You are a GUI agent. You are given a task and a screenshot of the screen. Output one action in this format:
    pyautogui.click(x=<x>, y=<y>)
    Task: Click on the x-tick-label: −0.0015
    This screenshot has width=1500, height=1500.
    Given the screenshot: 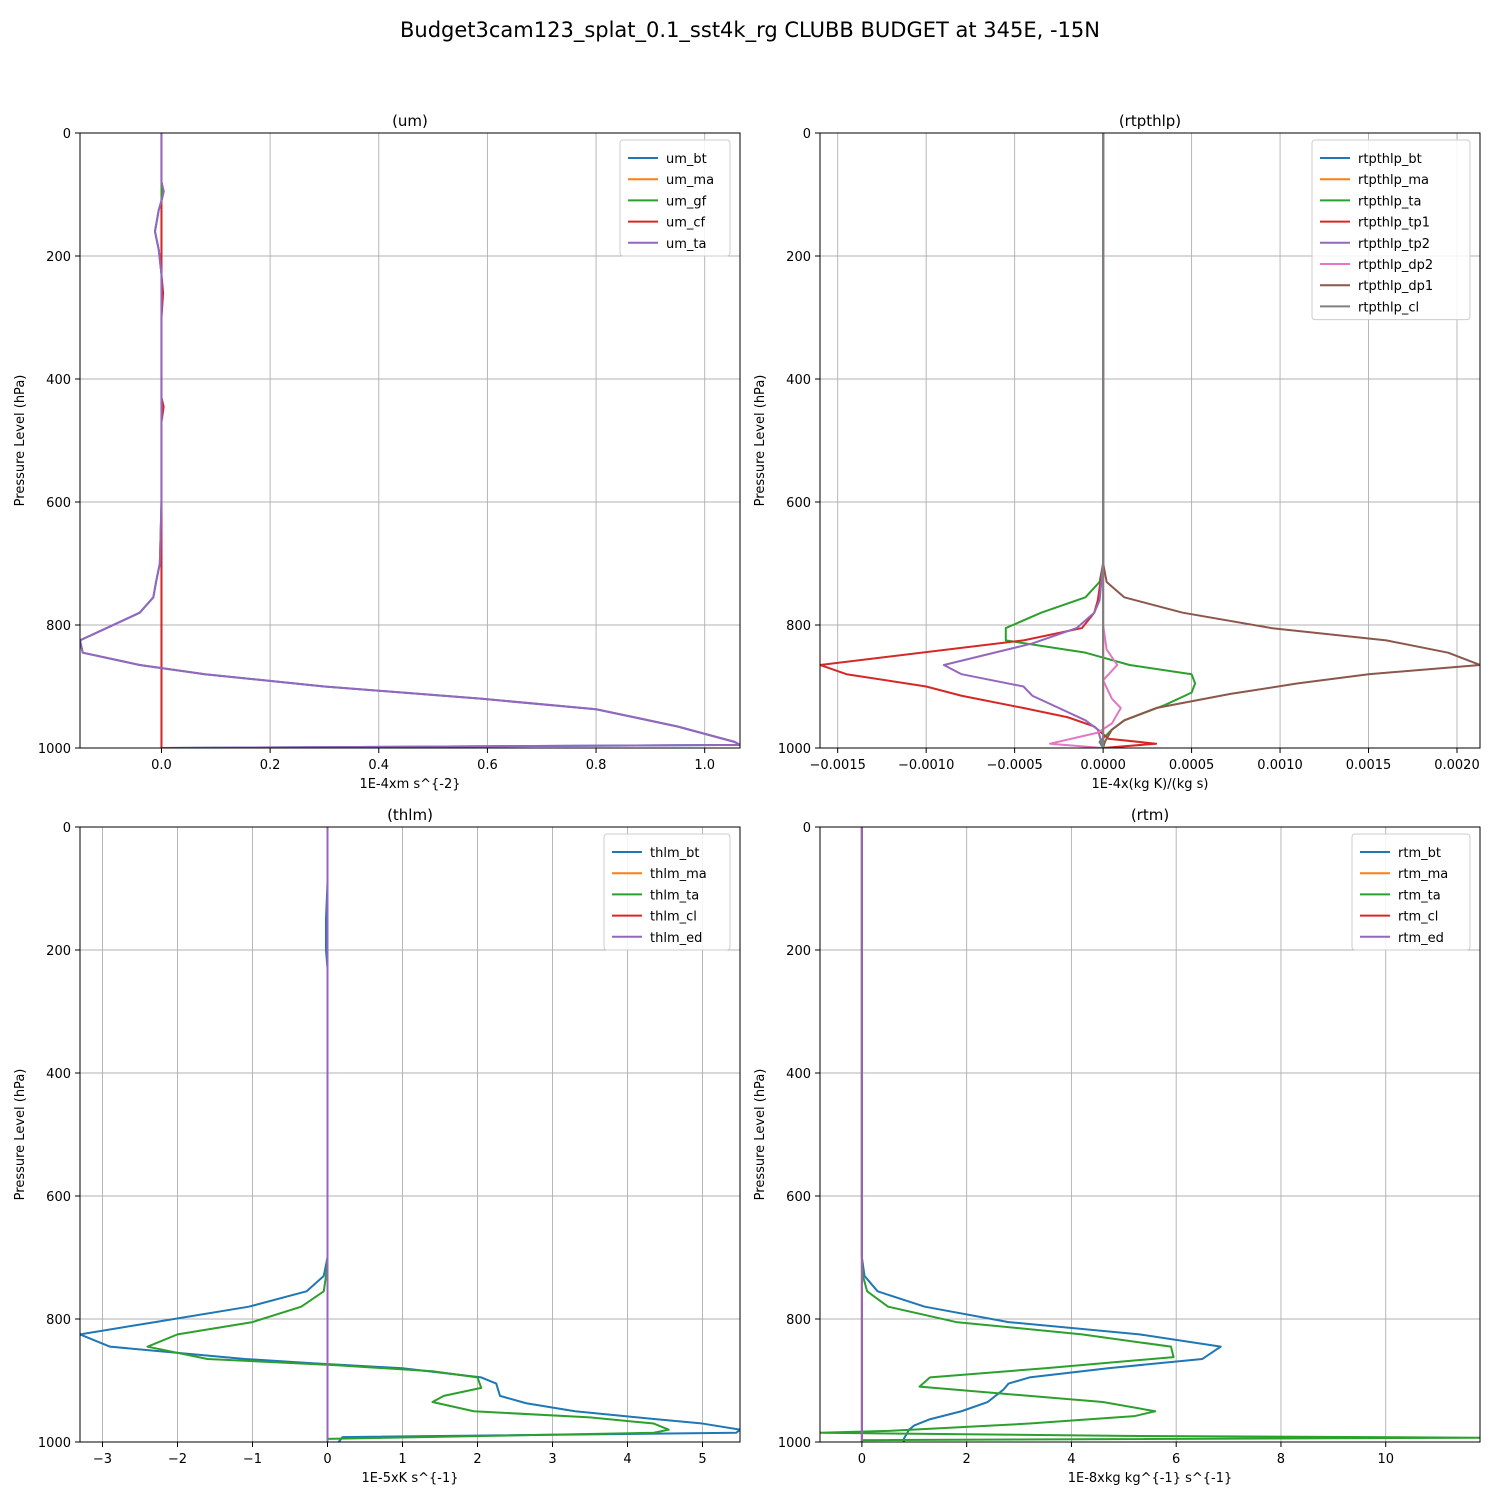 What is the action you would take?
    pyautogui.click(x=837, y=765)
    